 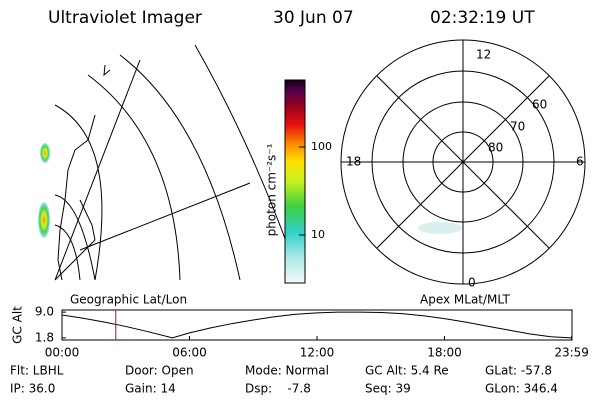 I want to click on map-label: Geographic Lat/Lon, so click(x=128, y=300).